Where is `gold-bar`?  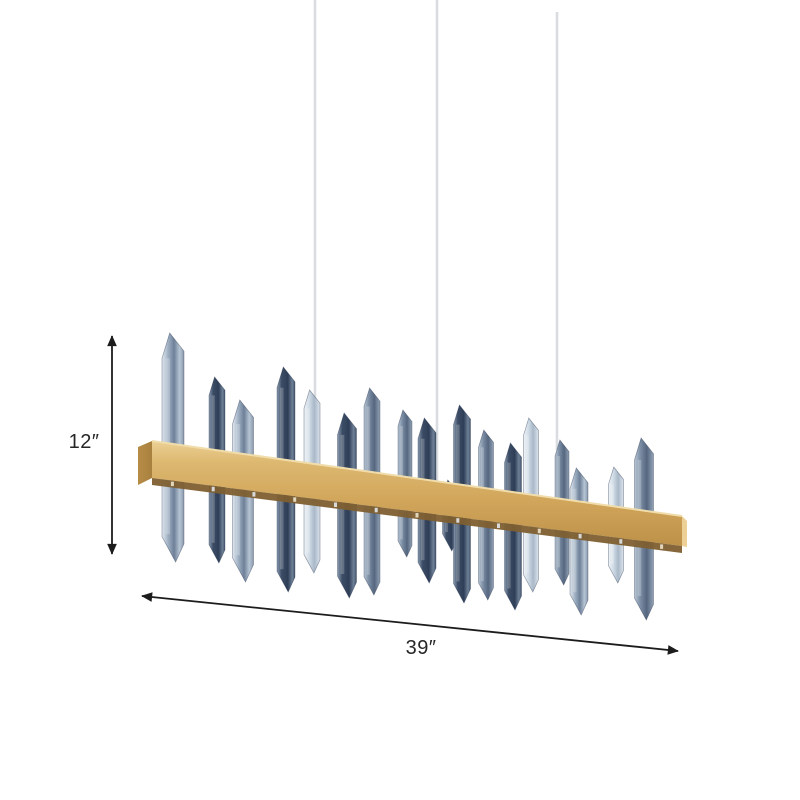
gold-bar is located at coordinates (412, 496).